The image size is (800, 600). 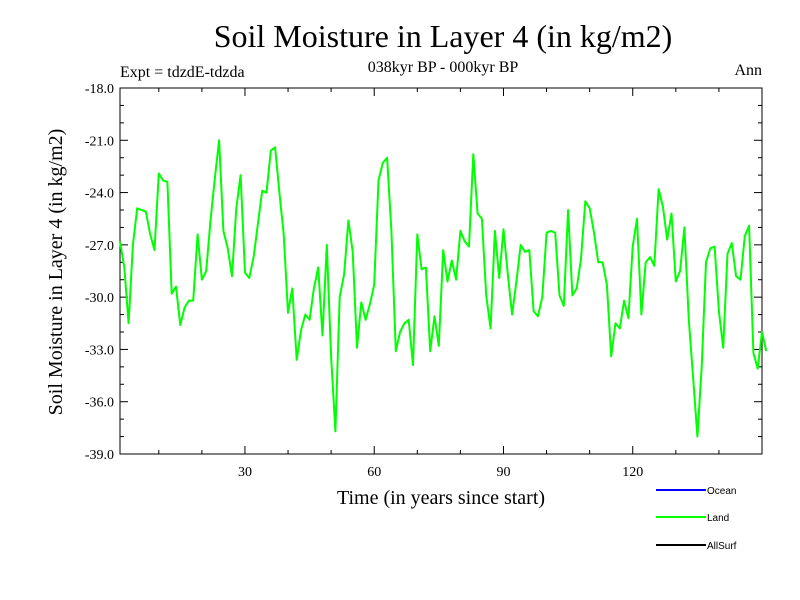 What do you see at coordinates (503, 472) in the screenshot?
I see `x-tick-label: 90` at bounding box center [503, 472].